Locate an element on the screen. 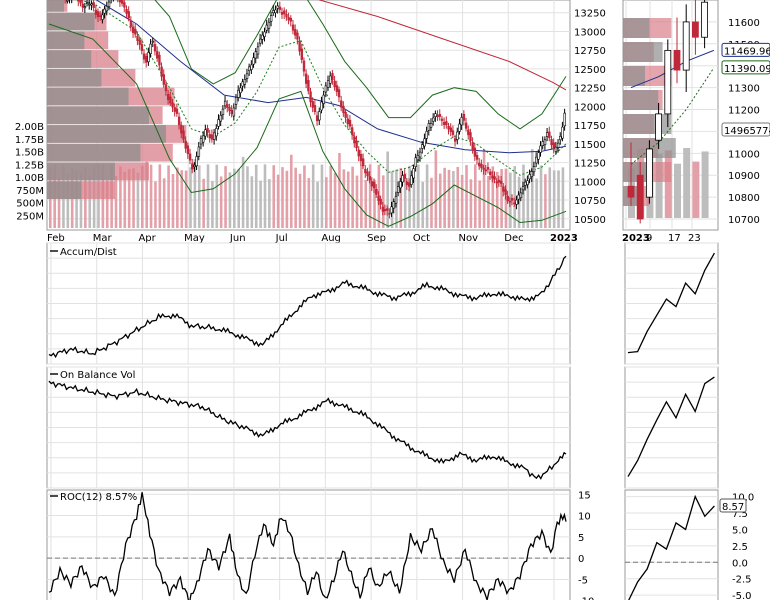  value-tag-label: 14965774 is located at coordinates (747, 131).